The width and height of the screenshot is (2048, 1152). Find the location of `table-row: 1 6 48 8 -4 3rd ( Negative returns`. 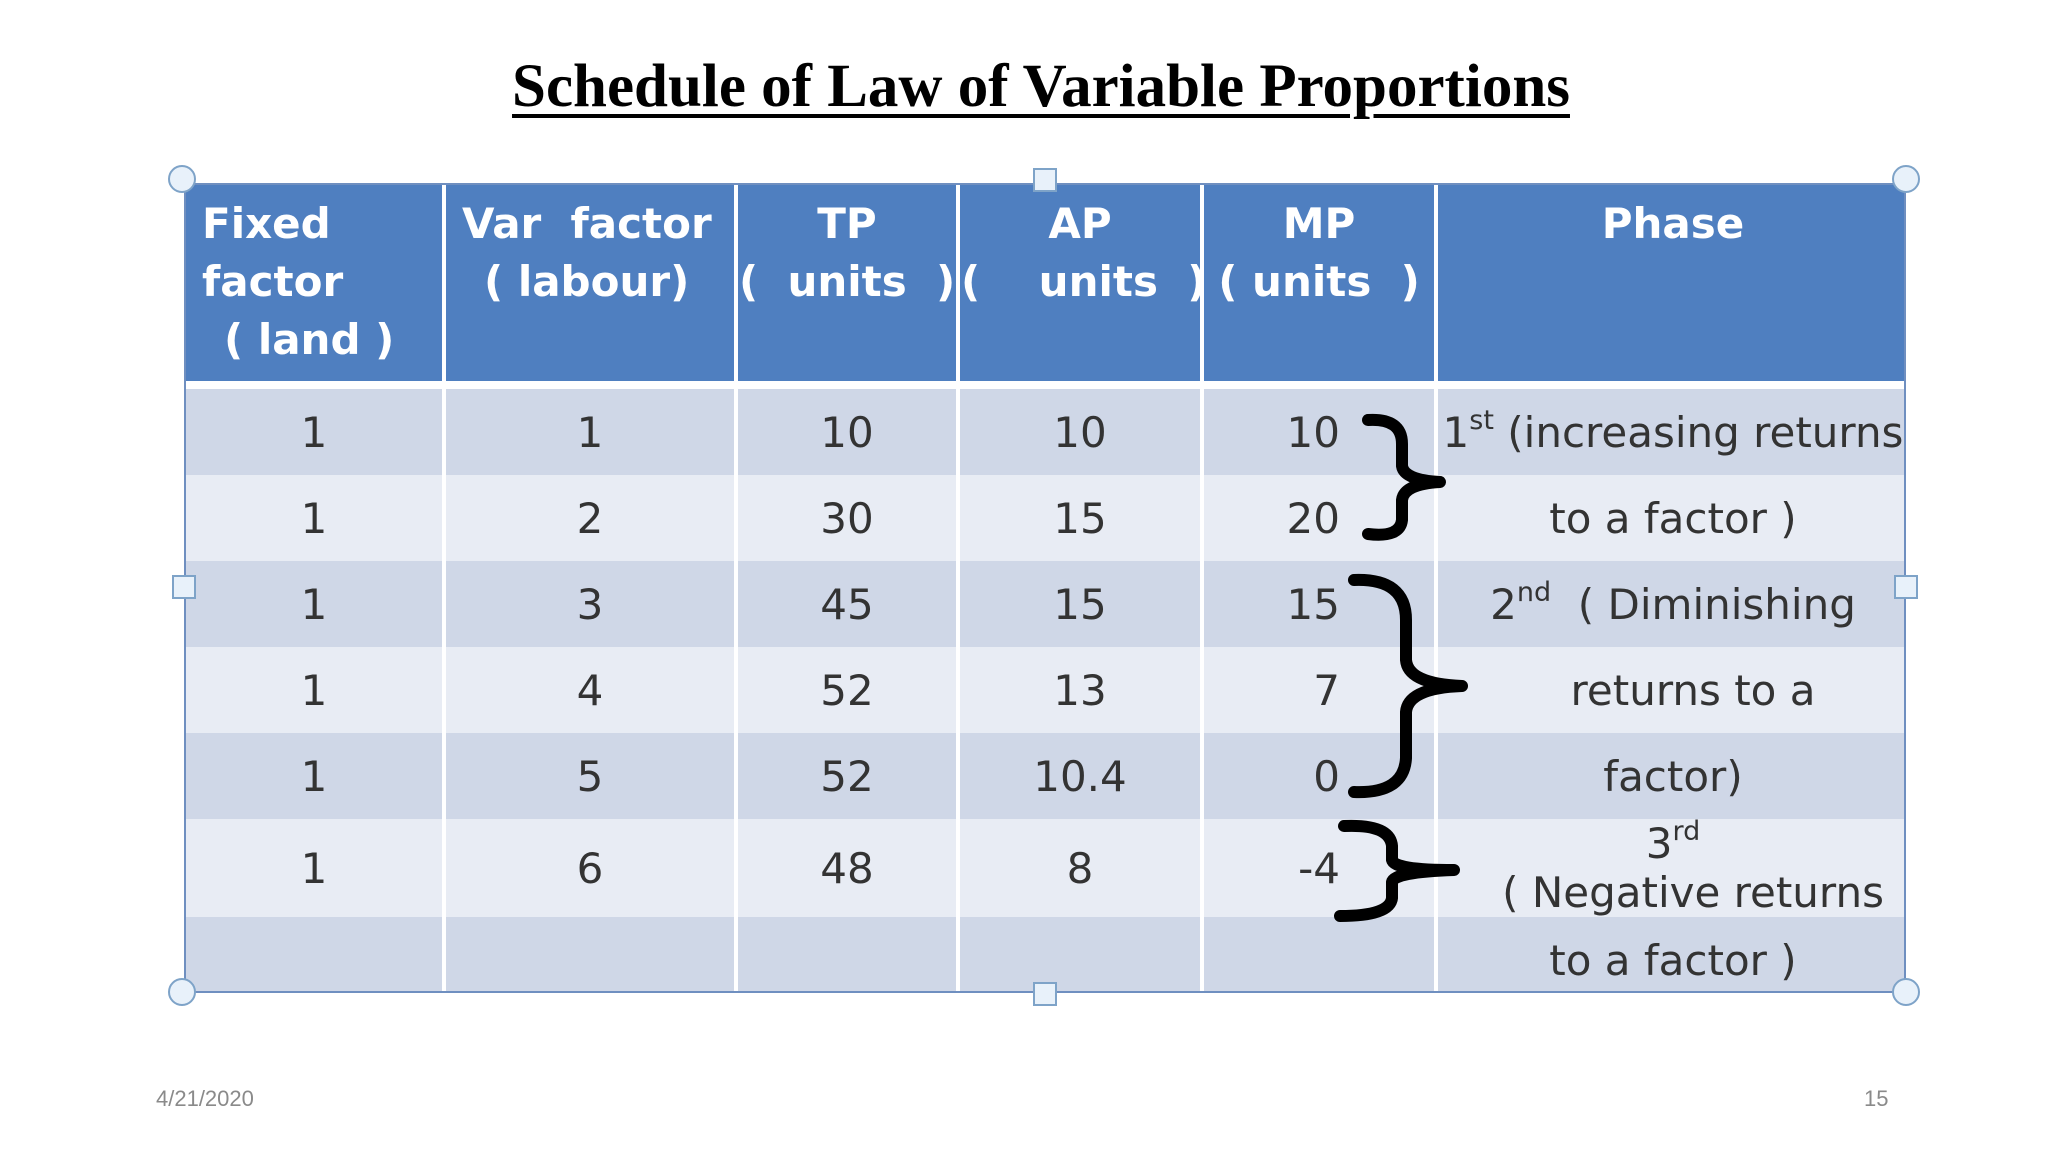

table-row: 1 6 48 8 -4 3rd ( Negative returns is located at coordinates (1045, 866).